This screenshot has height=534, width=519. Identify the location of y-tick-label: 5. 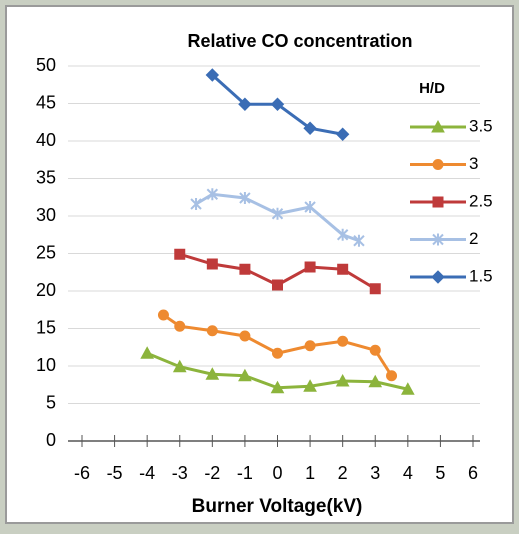
(51, 402).